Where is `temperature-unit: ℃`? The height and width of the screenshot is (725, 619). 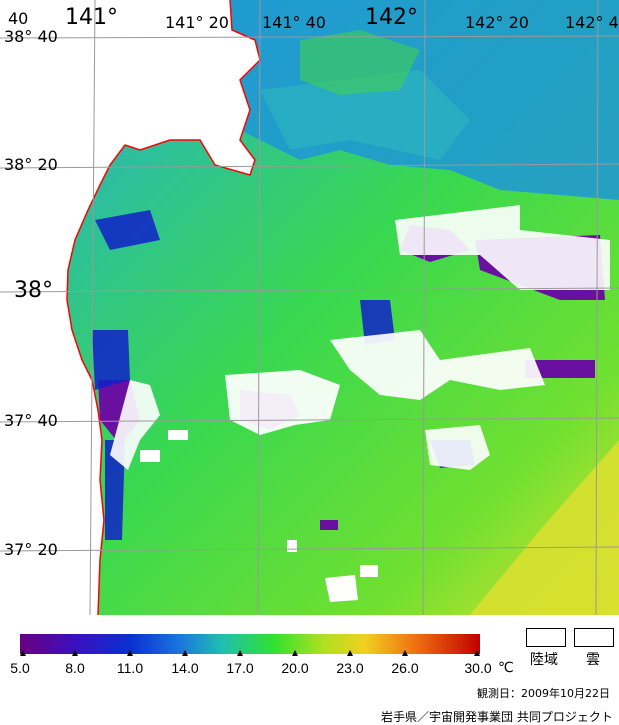 temperature-unit: ℃ is located at coordinates (506, 668).